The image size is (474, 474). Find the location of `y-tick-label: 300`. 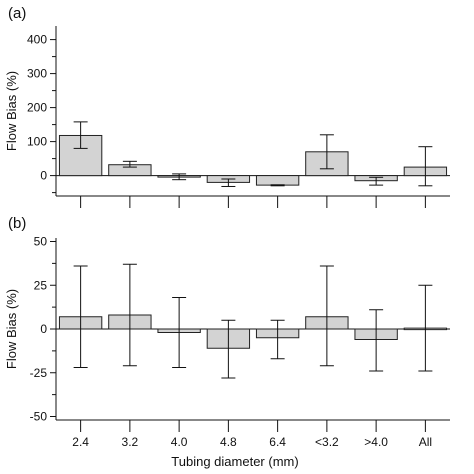

y-tick-label: 300 is located at coordinates (37, 74).